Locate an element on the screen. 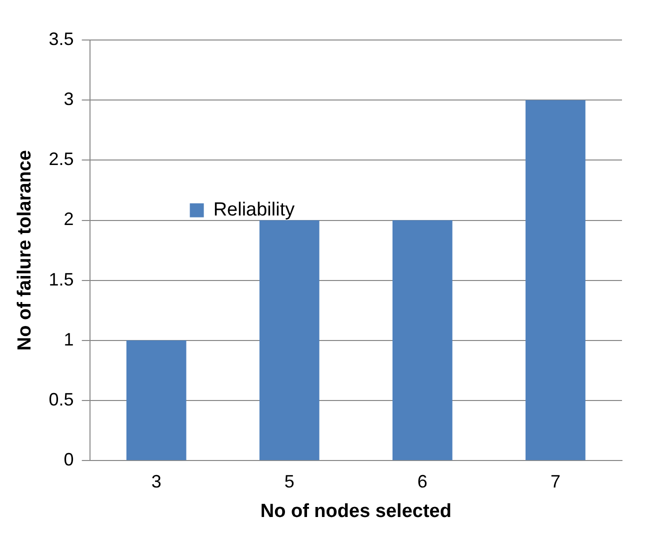 The image size is (655, 542). y-tick-label: 0 is located at coordinates (69, 460).